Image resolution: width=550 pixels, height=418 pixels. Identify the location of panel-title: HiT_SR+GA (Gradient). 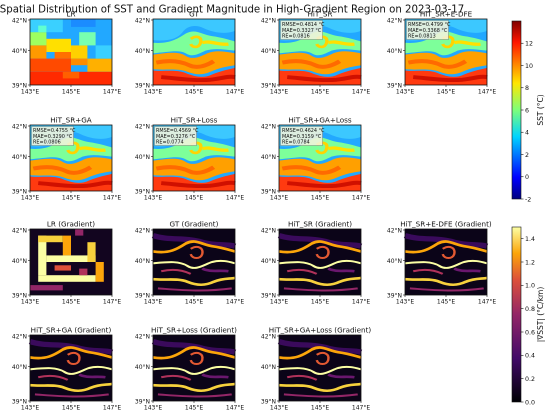
(71, 330).